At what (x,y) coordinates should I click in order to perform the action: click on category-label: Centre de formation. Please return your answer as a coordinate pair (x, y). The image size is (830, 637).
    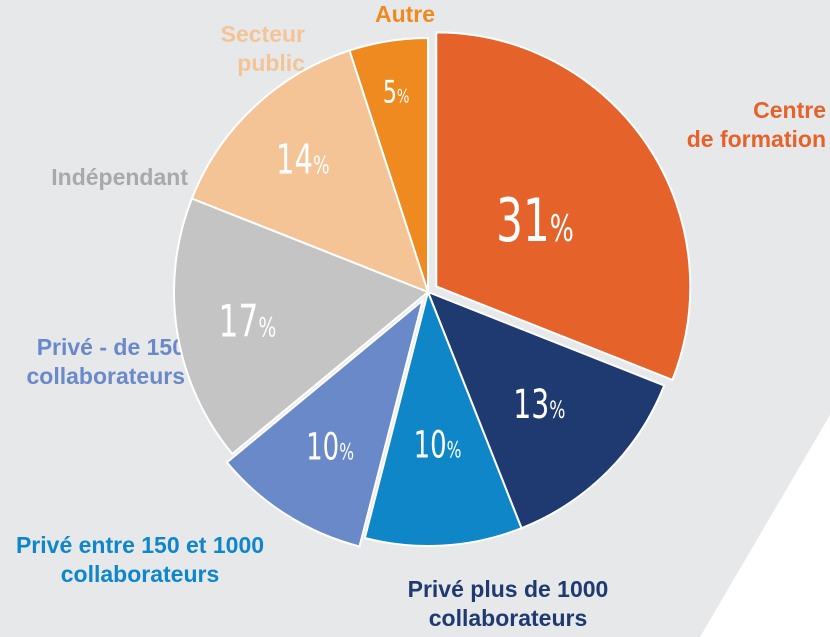
    Looking at the image, I should click on (756, 124).